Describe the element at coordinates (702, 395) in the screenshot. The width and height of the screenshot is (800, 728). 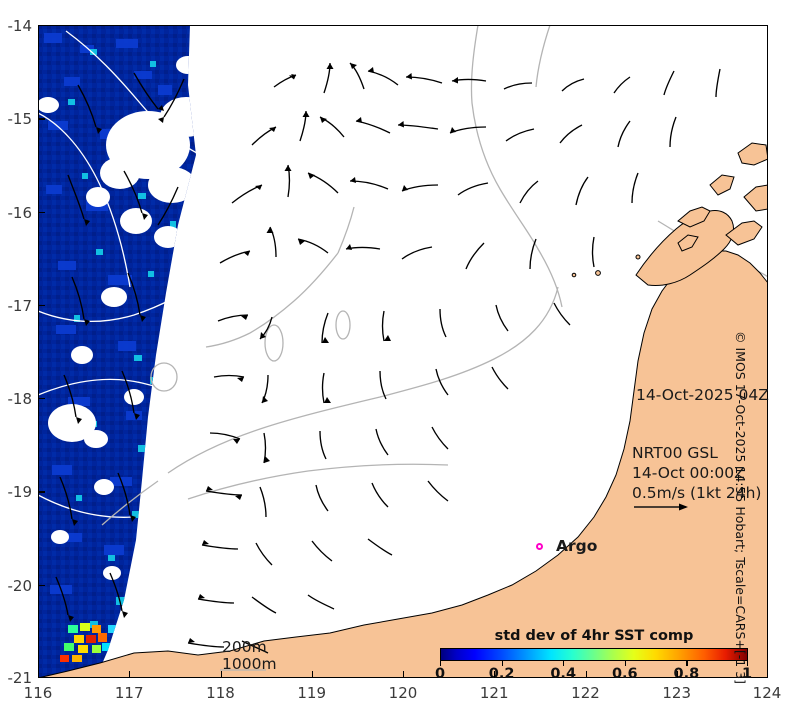
I see `date-stamp: 14-Oct-2025 04Z` at that location.